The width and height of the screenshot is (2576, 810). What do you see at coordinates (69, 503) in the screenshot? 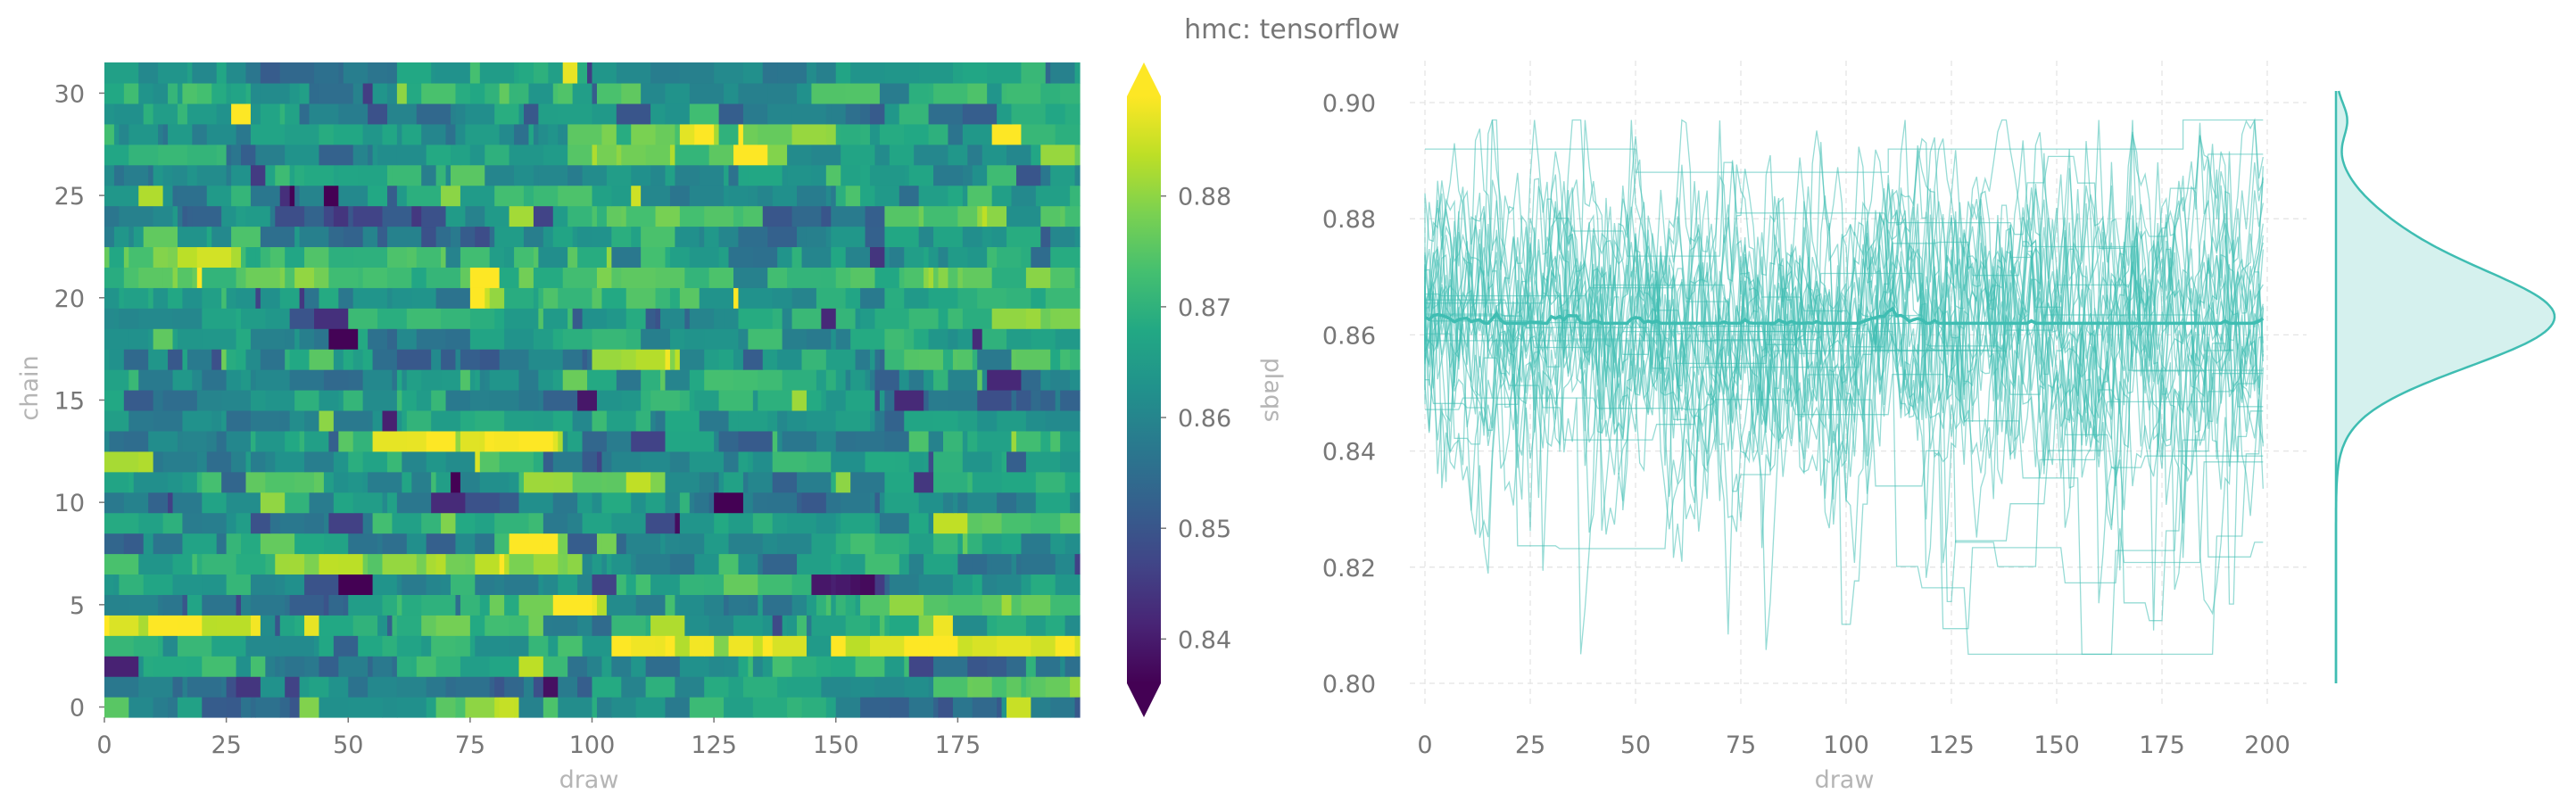
I see `heatmap-y-tick-label: 10` at bounding box center [69, 503].